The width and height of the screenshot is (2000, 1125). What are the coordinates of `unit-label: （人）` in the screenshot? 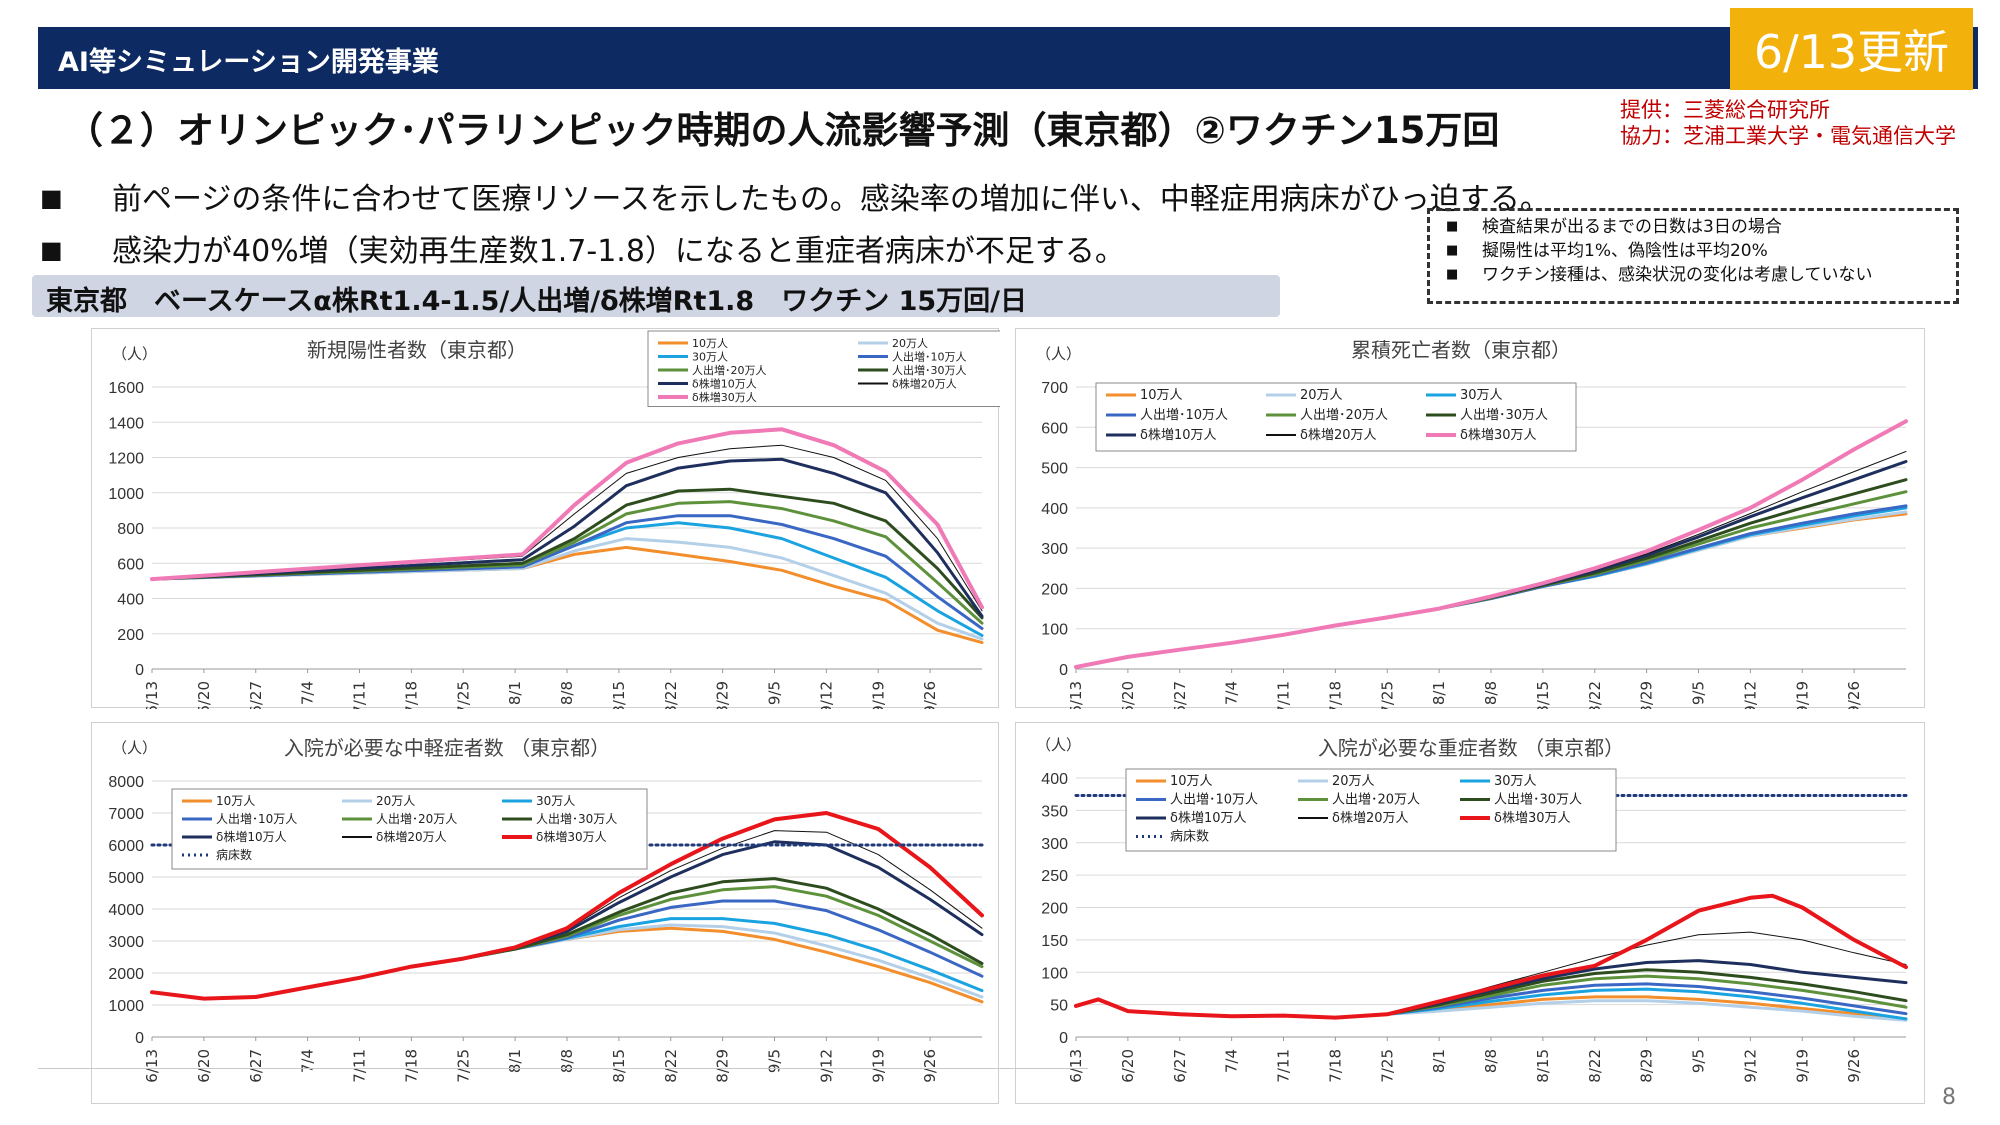 It's located at (134, 354).